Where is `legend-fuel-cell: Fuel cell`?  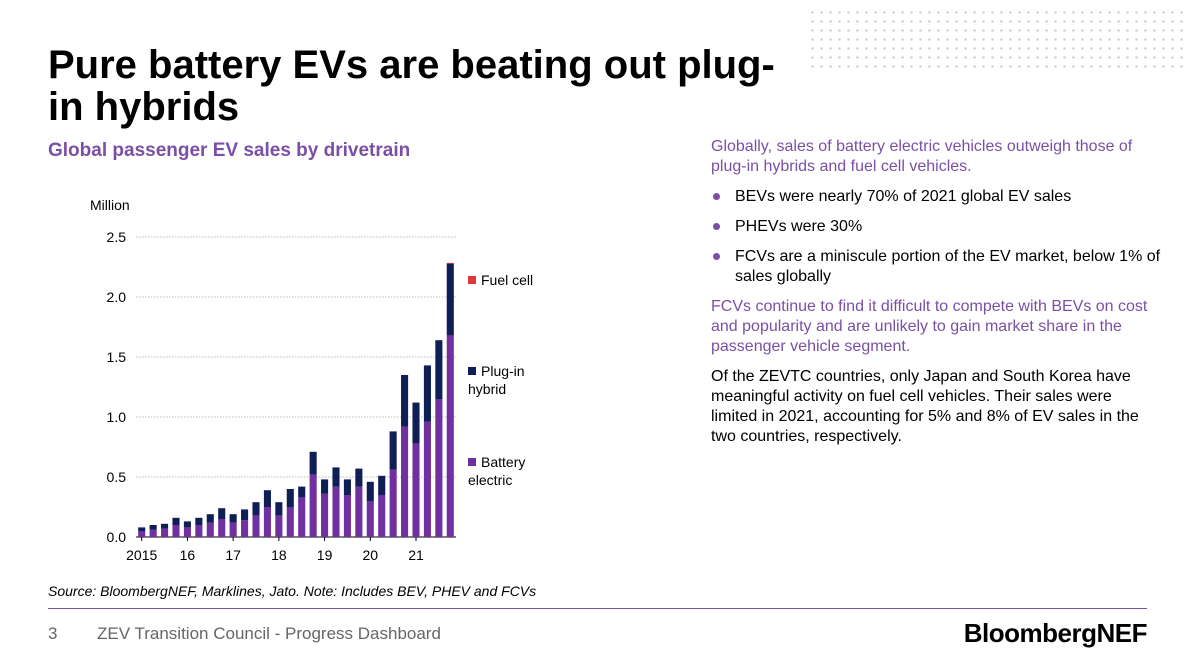
legend-fuel-cell: Fuel cell is located at coordinates (500, 280).